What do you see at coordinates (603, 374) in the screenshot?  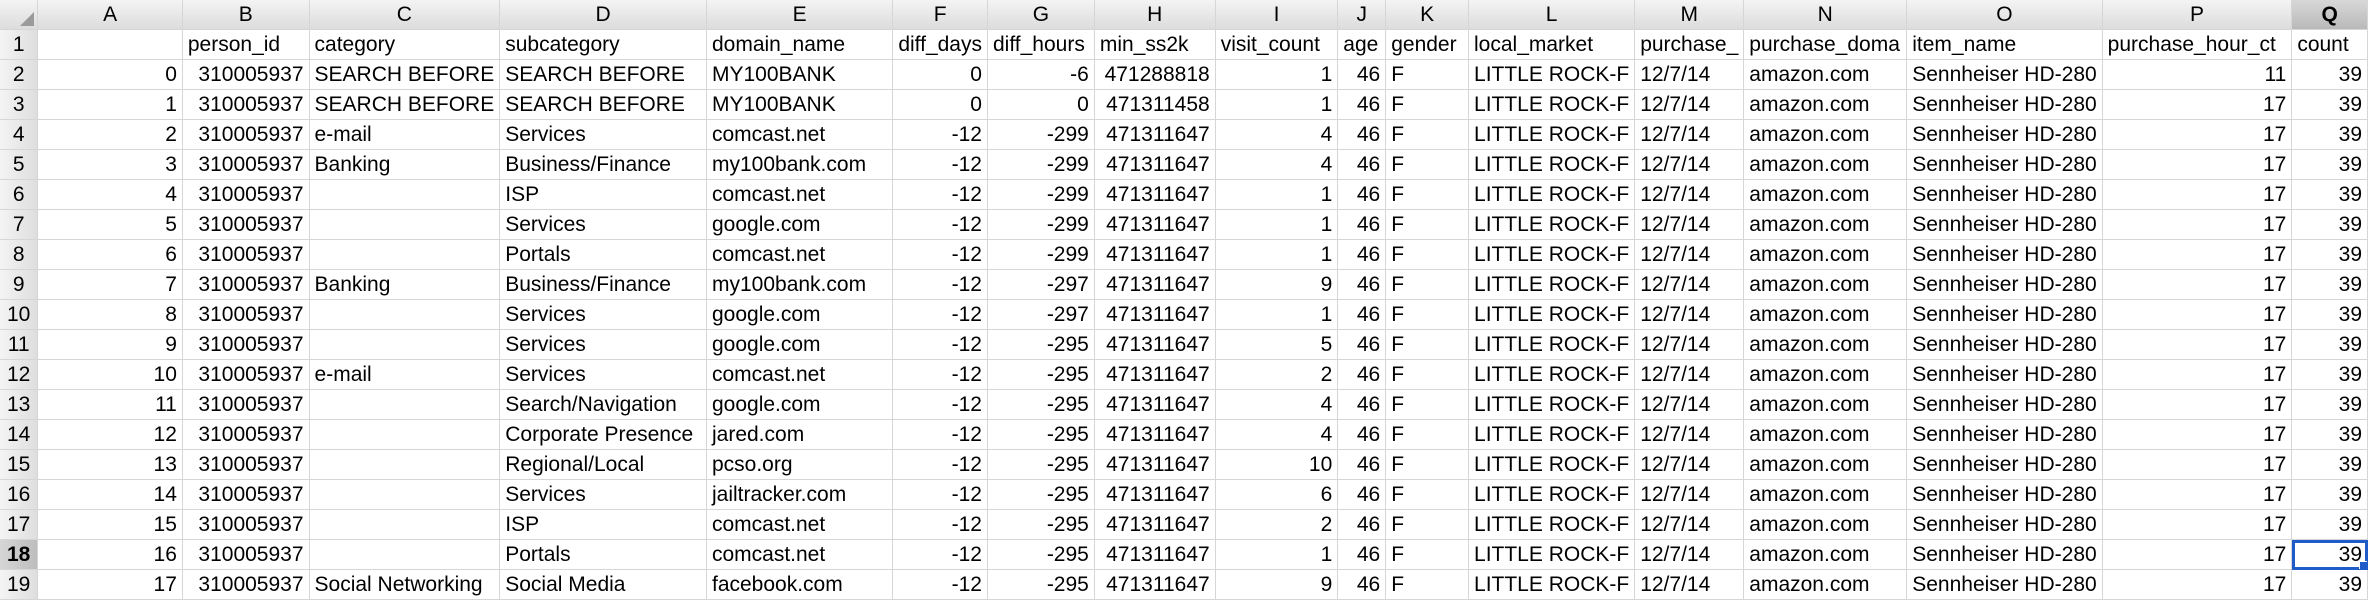 I see `cell-d: Services` at bounding box center [603, 374].